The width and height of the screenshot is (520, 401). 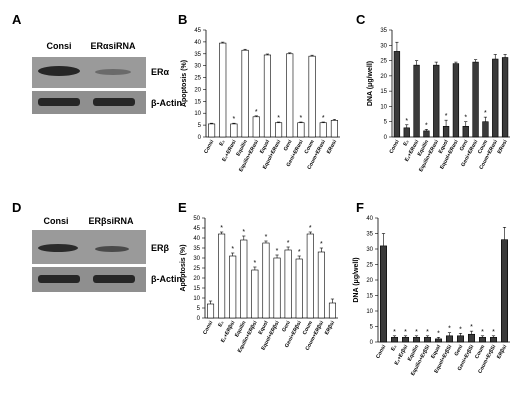 What do you see at coordinates (323, 118) in the screenshot?
I see `chart-b-marker-10: *` at bounding box center [323, 118].